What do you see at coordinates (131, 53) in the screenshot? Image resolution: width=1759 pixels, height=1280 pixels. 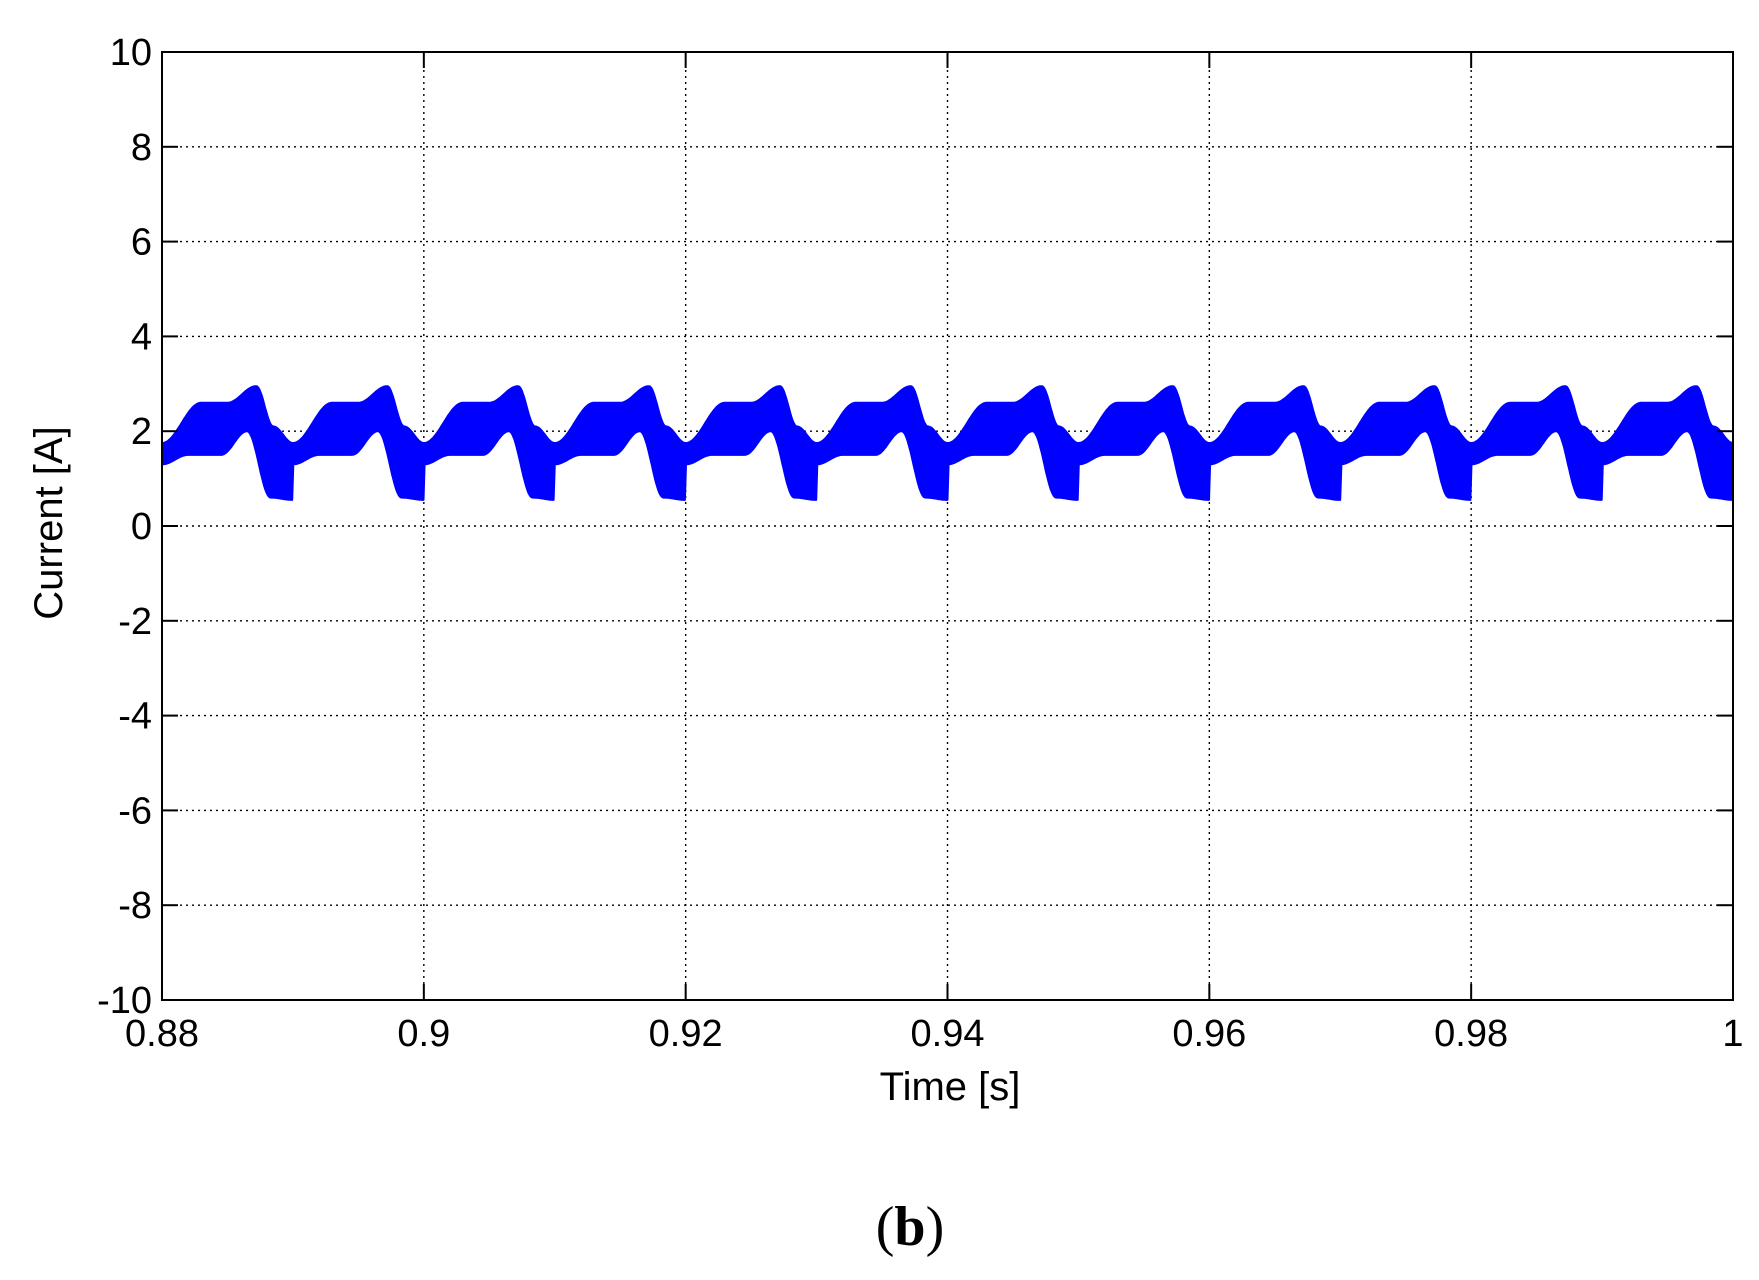 I see `y-tick-label: 10` at bounding box center [131, 53].